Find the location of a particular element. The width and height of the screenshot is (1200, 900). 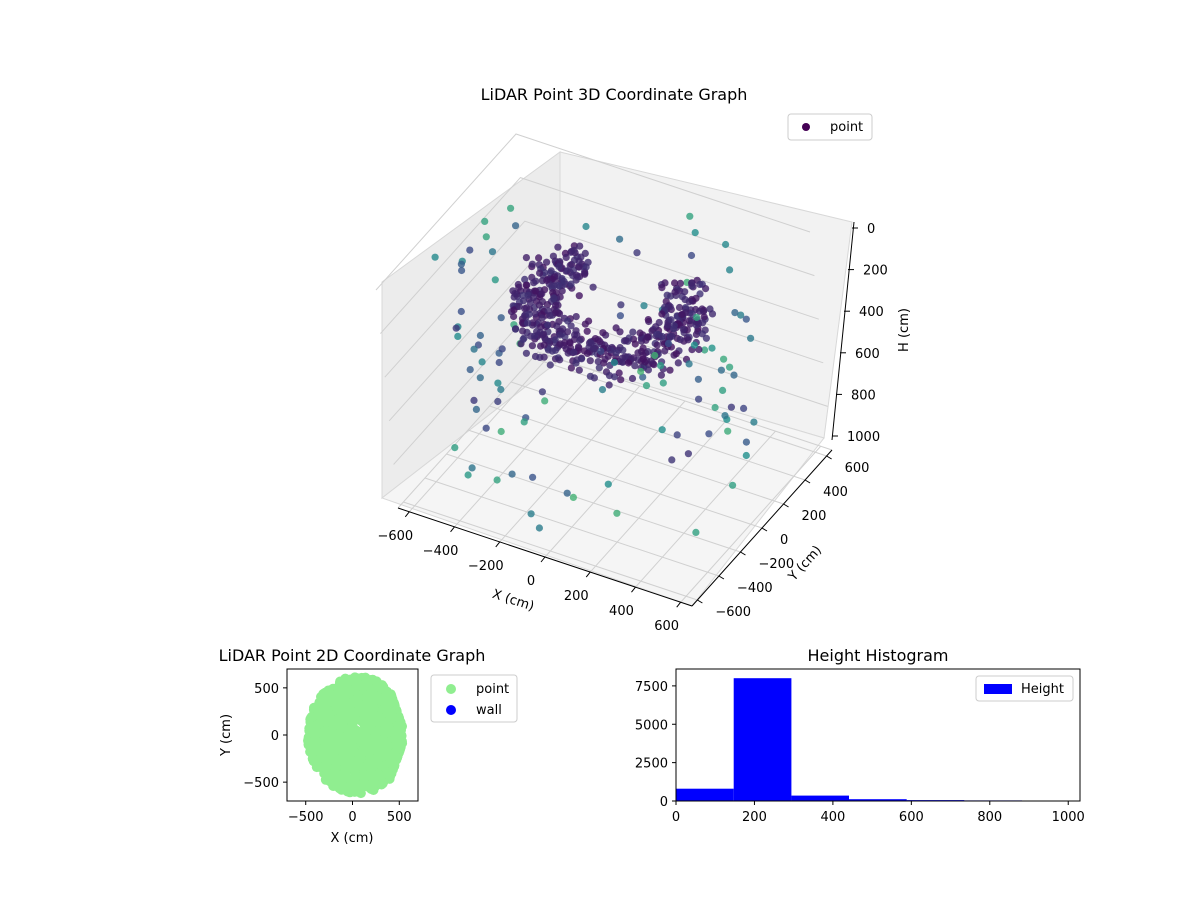

y-tick-3d is located at coordinates (829, 457).